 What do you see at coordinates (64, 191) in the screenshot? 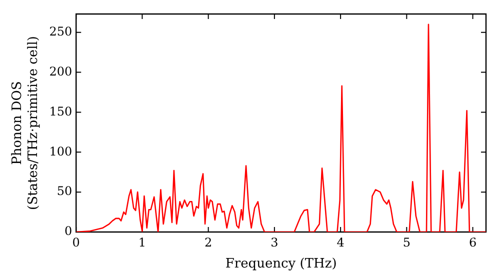
I see `y-tick-label: 50` at bounding box center [64, 191].